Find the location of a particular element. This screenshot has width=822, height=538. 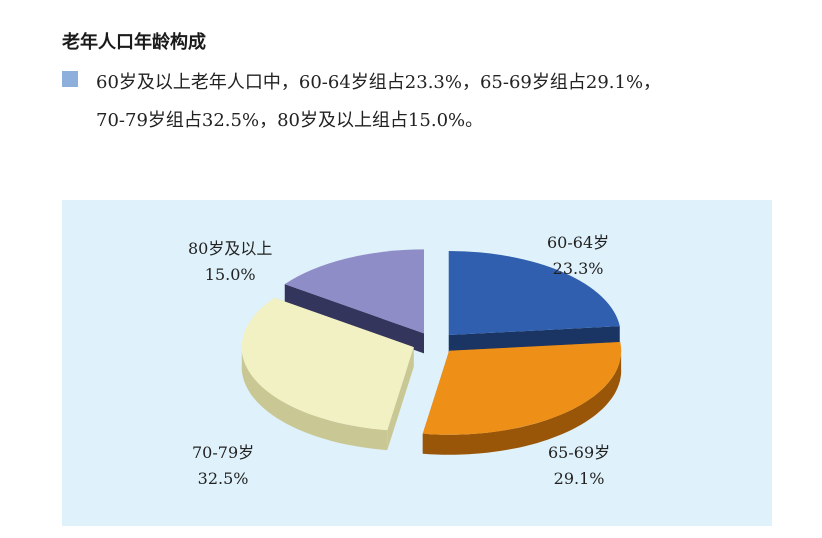

slice-name-70-79: 70-79岁 is located at coordinates (223, 452).